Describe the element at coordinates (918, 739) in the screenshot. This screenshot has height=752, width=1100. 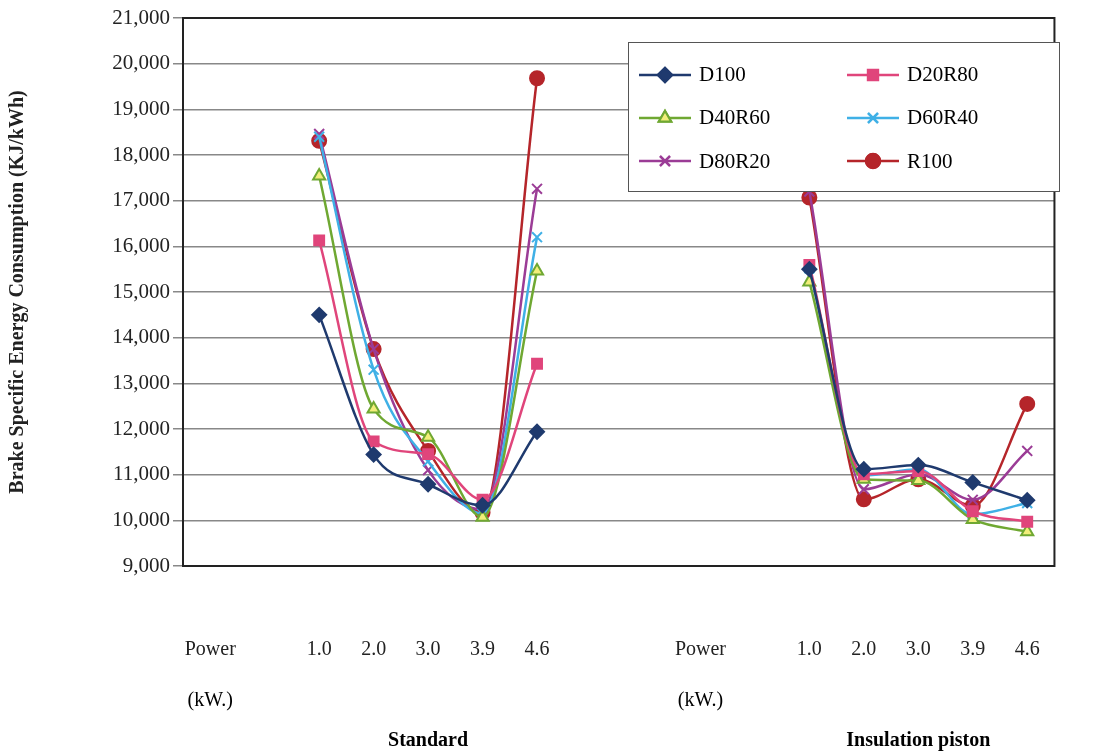
I see `text: Insulation piston` at that location.